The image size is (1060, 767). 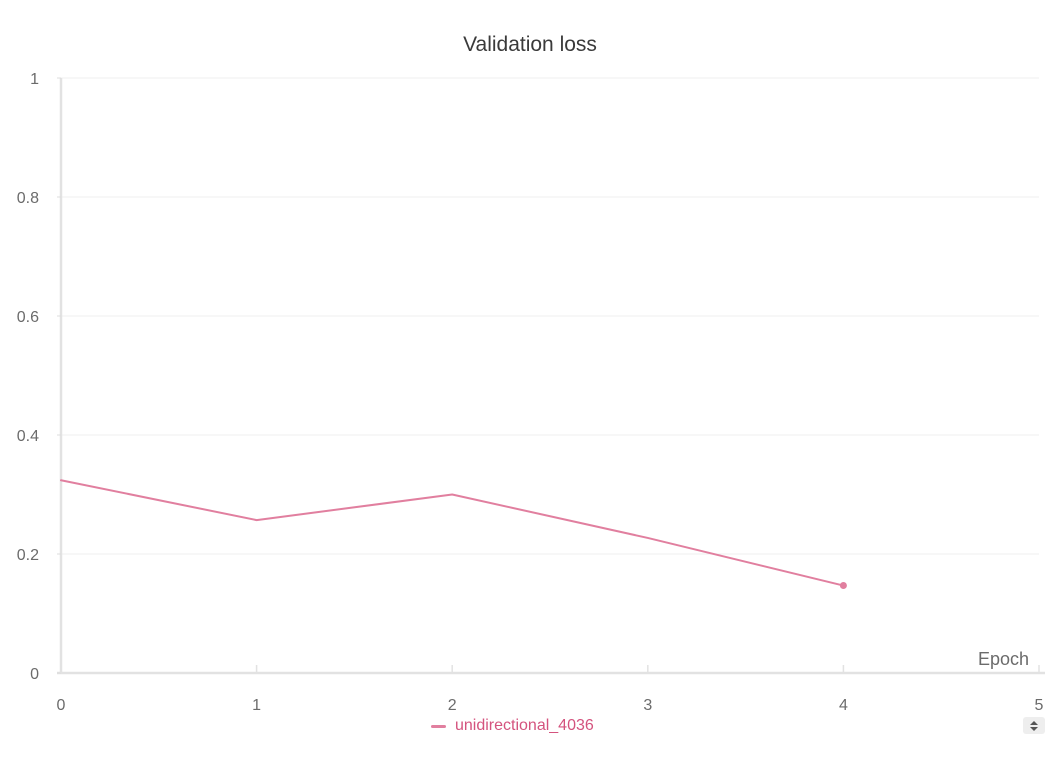 I want to click on x-tick-label: 2, so click(x=452, y=705).